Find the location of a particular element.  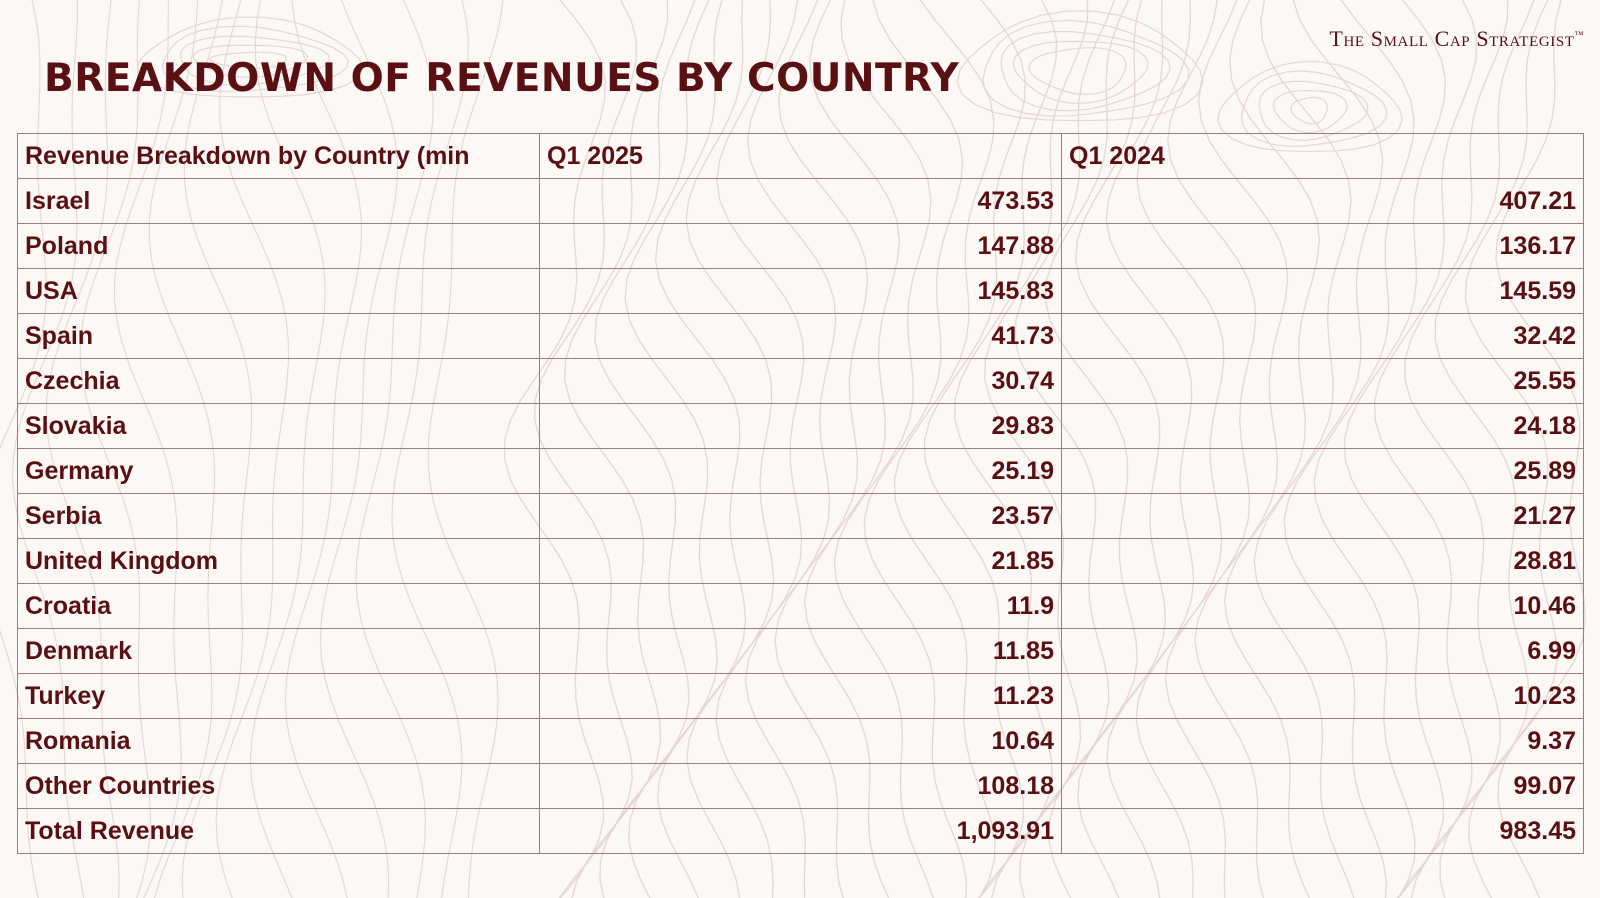

brand-logo: The Small Cap Strategist™ is located at coordinates (1456, 39).